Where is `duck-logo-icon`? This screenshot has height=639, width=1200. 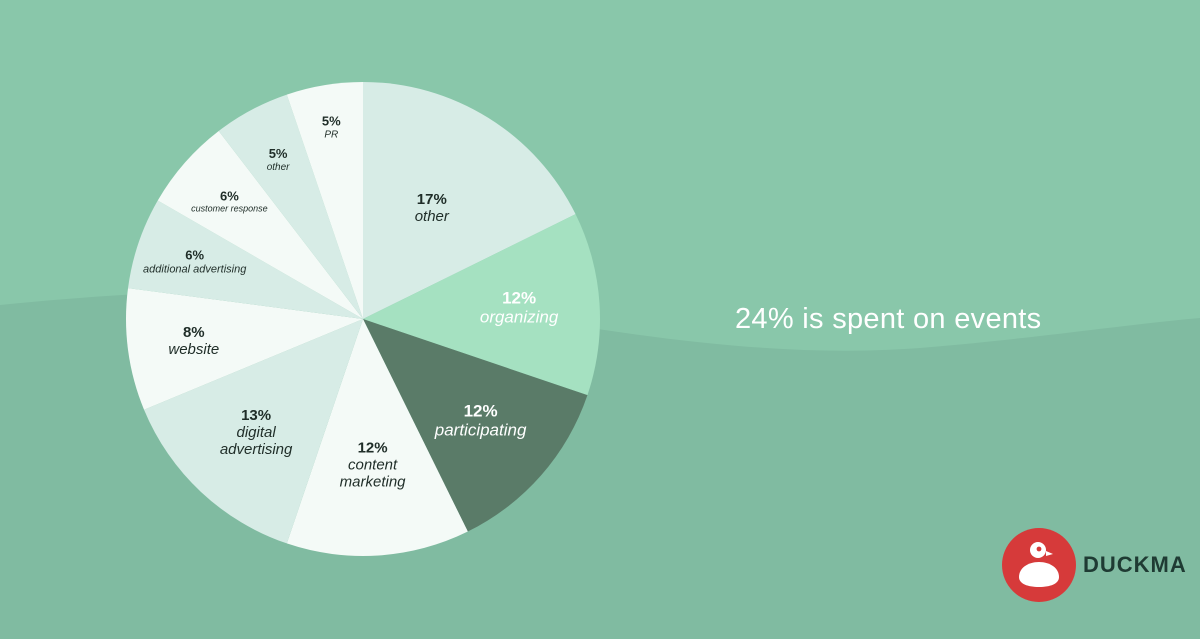 duck-logo-icon is located at coordinates (1039, 565).